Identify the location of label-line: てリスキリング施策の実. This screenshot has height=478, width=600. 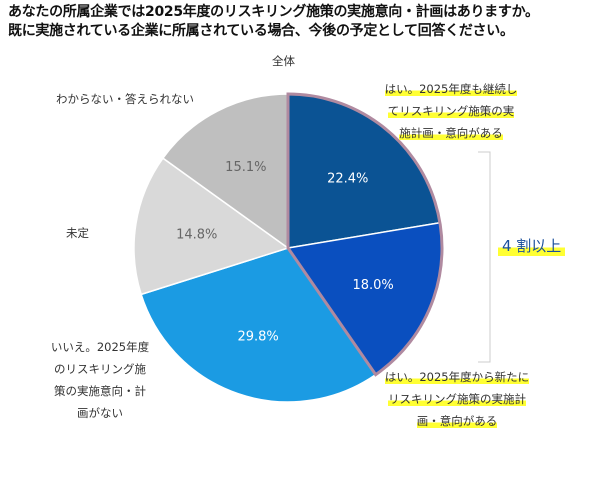
(451, 111).